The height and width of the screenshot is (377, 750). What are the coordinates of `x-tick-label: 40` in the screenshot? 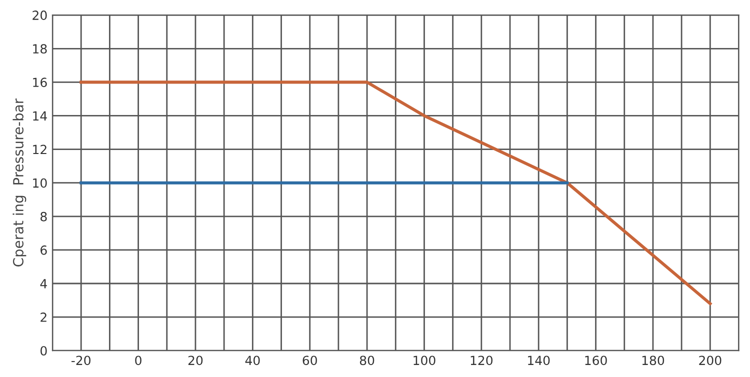 It's located at (252, 361).